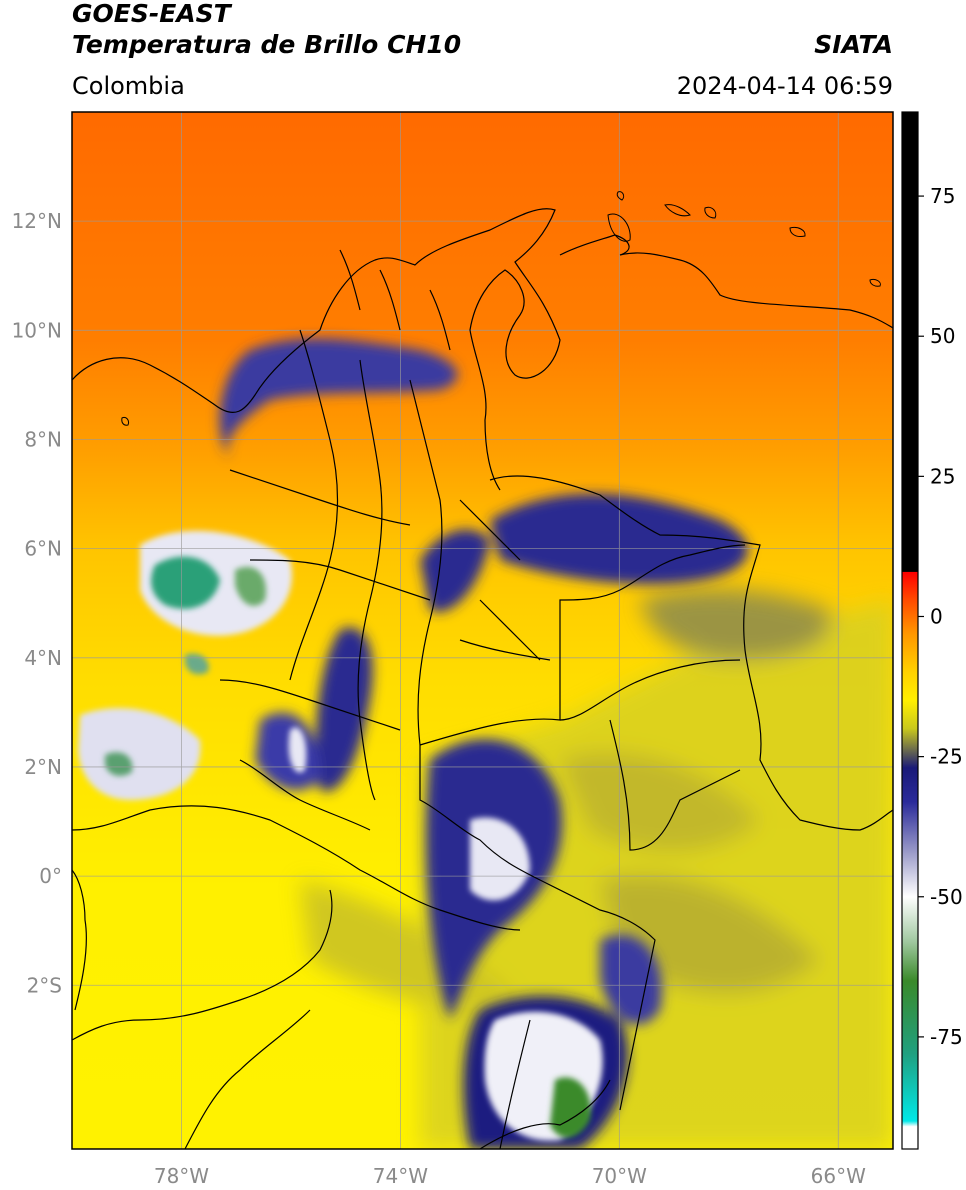 The width and height of the screenshot is (966, 1190). Describe the element at coordinates (44, 985) in the screenshot. I see `lat-tick-label: 2°S` at that location.